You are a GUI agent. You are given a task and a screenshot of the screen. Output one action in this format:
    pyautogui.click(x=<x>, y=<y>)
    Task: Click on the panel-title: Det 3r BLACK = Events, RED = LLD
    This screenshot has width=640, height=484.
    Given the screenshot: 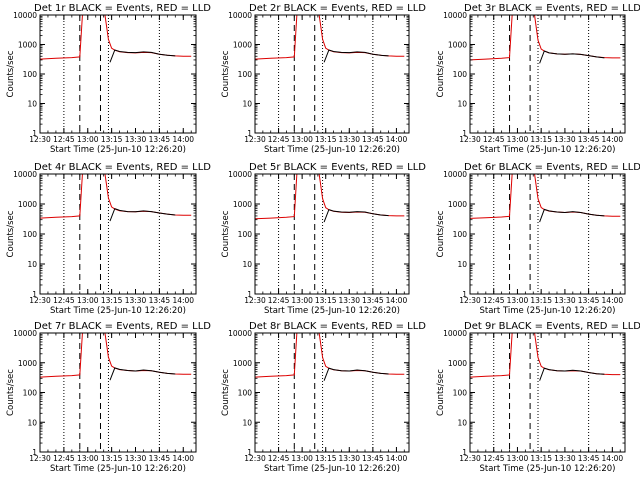 What is the action you would take?
    pyautogui.click(x=552, y=8)
    